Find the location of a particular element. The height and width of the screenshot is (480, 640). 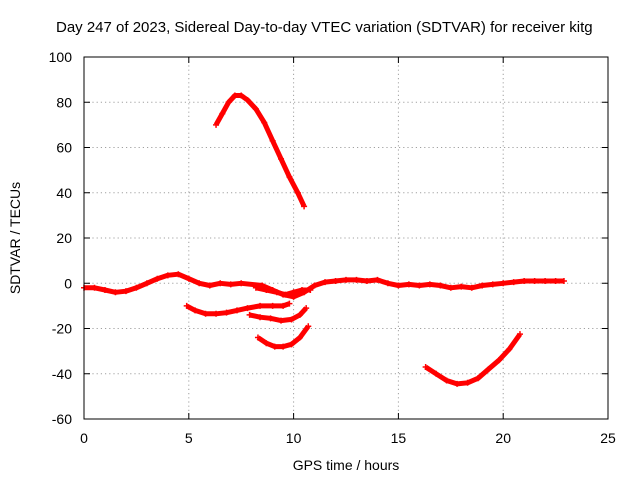

x-tick-label: 20 is located at coordinates (503, 438).